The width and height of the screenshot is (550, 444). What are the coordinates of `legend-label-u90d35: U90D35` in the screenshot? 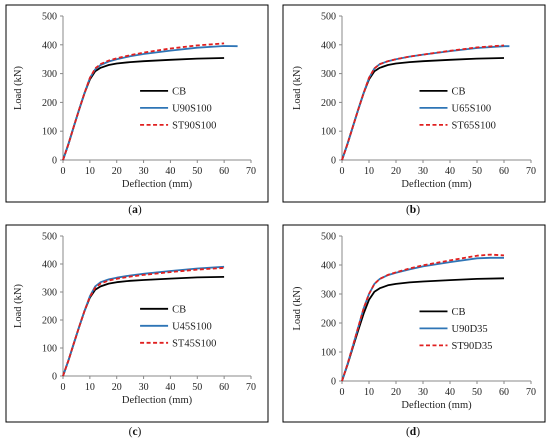 It's located at (469, 329).